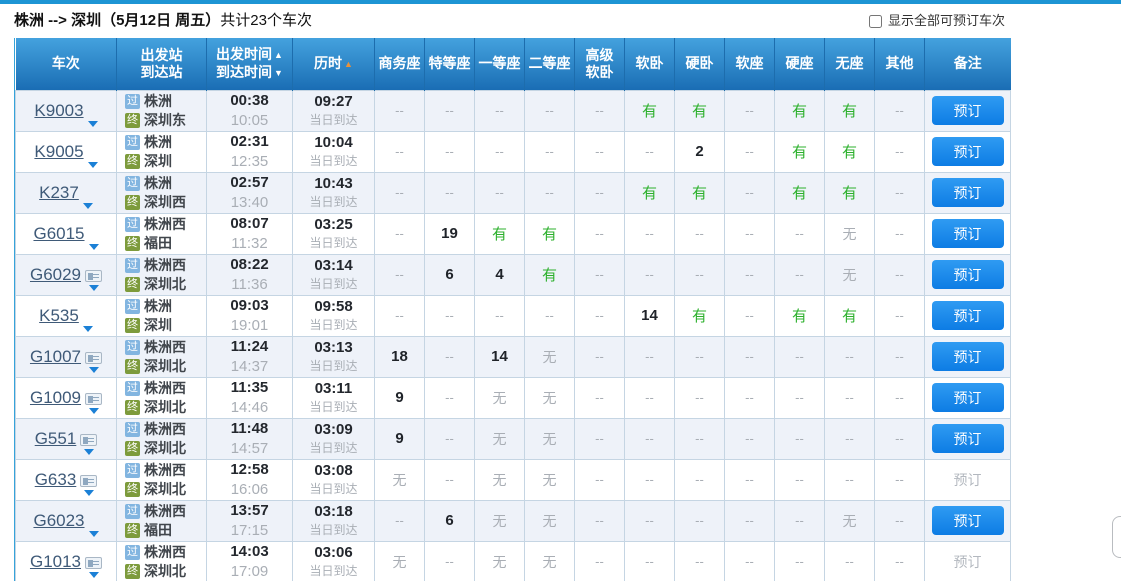 The image size is (1121, 581). Describe the element at coordinates (278, 72) in the screenshot. I see `sort-desc-icon: ▼` at that location.